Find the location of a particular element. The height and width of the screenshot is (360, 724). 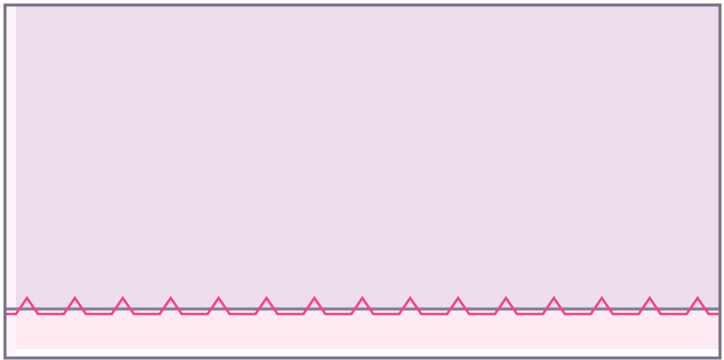

lower-region is located at coordinates (367, 329).